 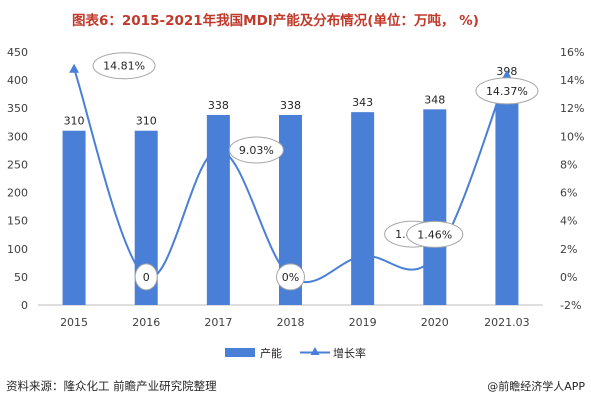 What do you see at coordinates (572, 136) in the screenshot?
I see `y-right-tick-label: 10%` at bounding box center [572, 136].